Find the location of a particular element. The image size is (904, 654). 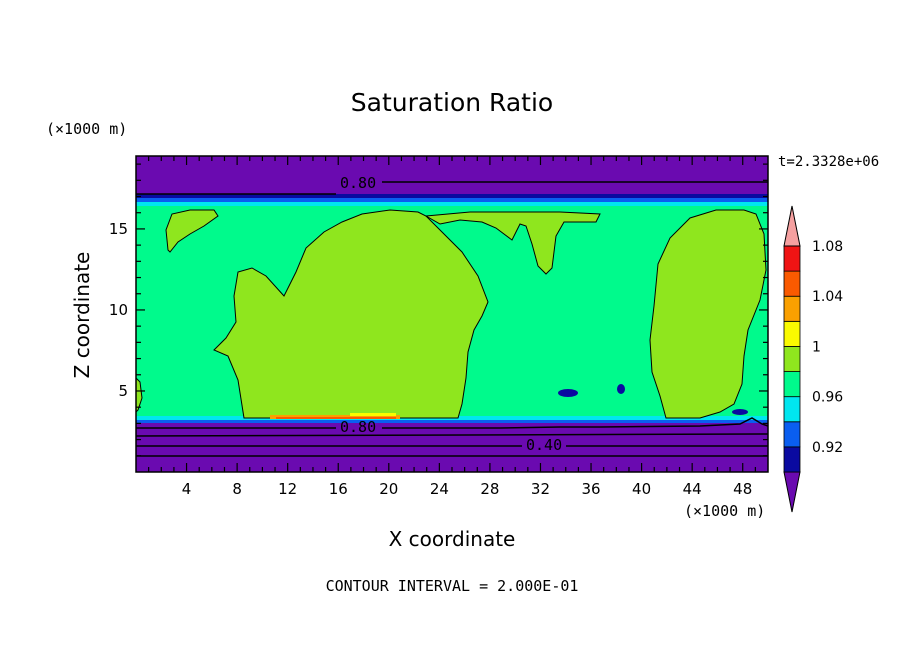

colorbar-upper-triangle is located at coordinates (792, 226).